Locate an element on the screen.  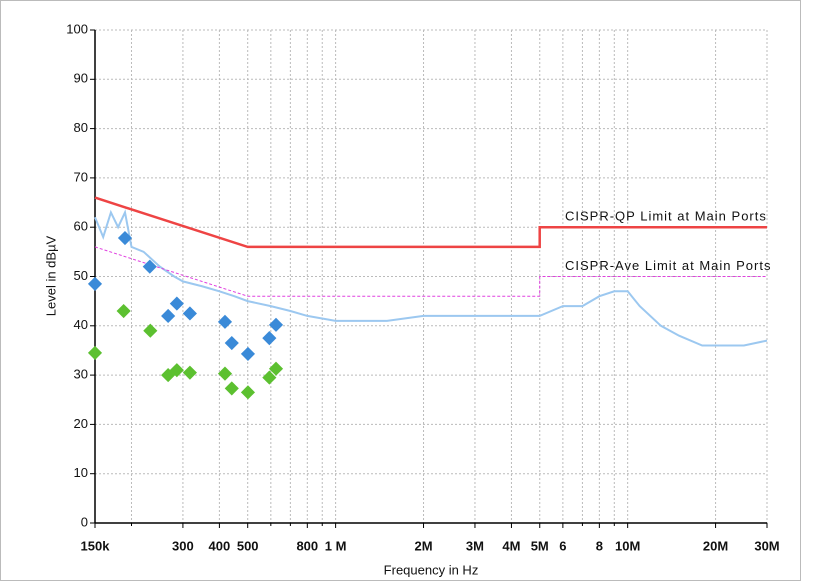
y-tick-label: 30 is located at coordinates (81, 374).